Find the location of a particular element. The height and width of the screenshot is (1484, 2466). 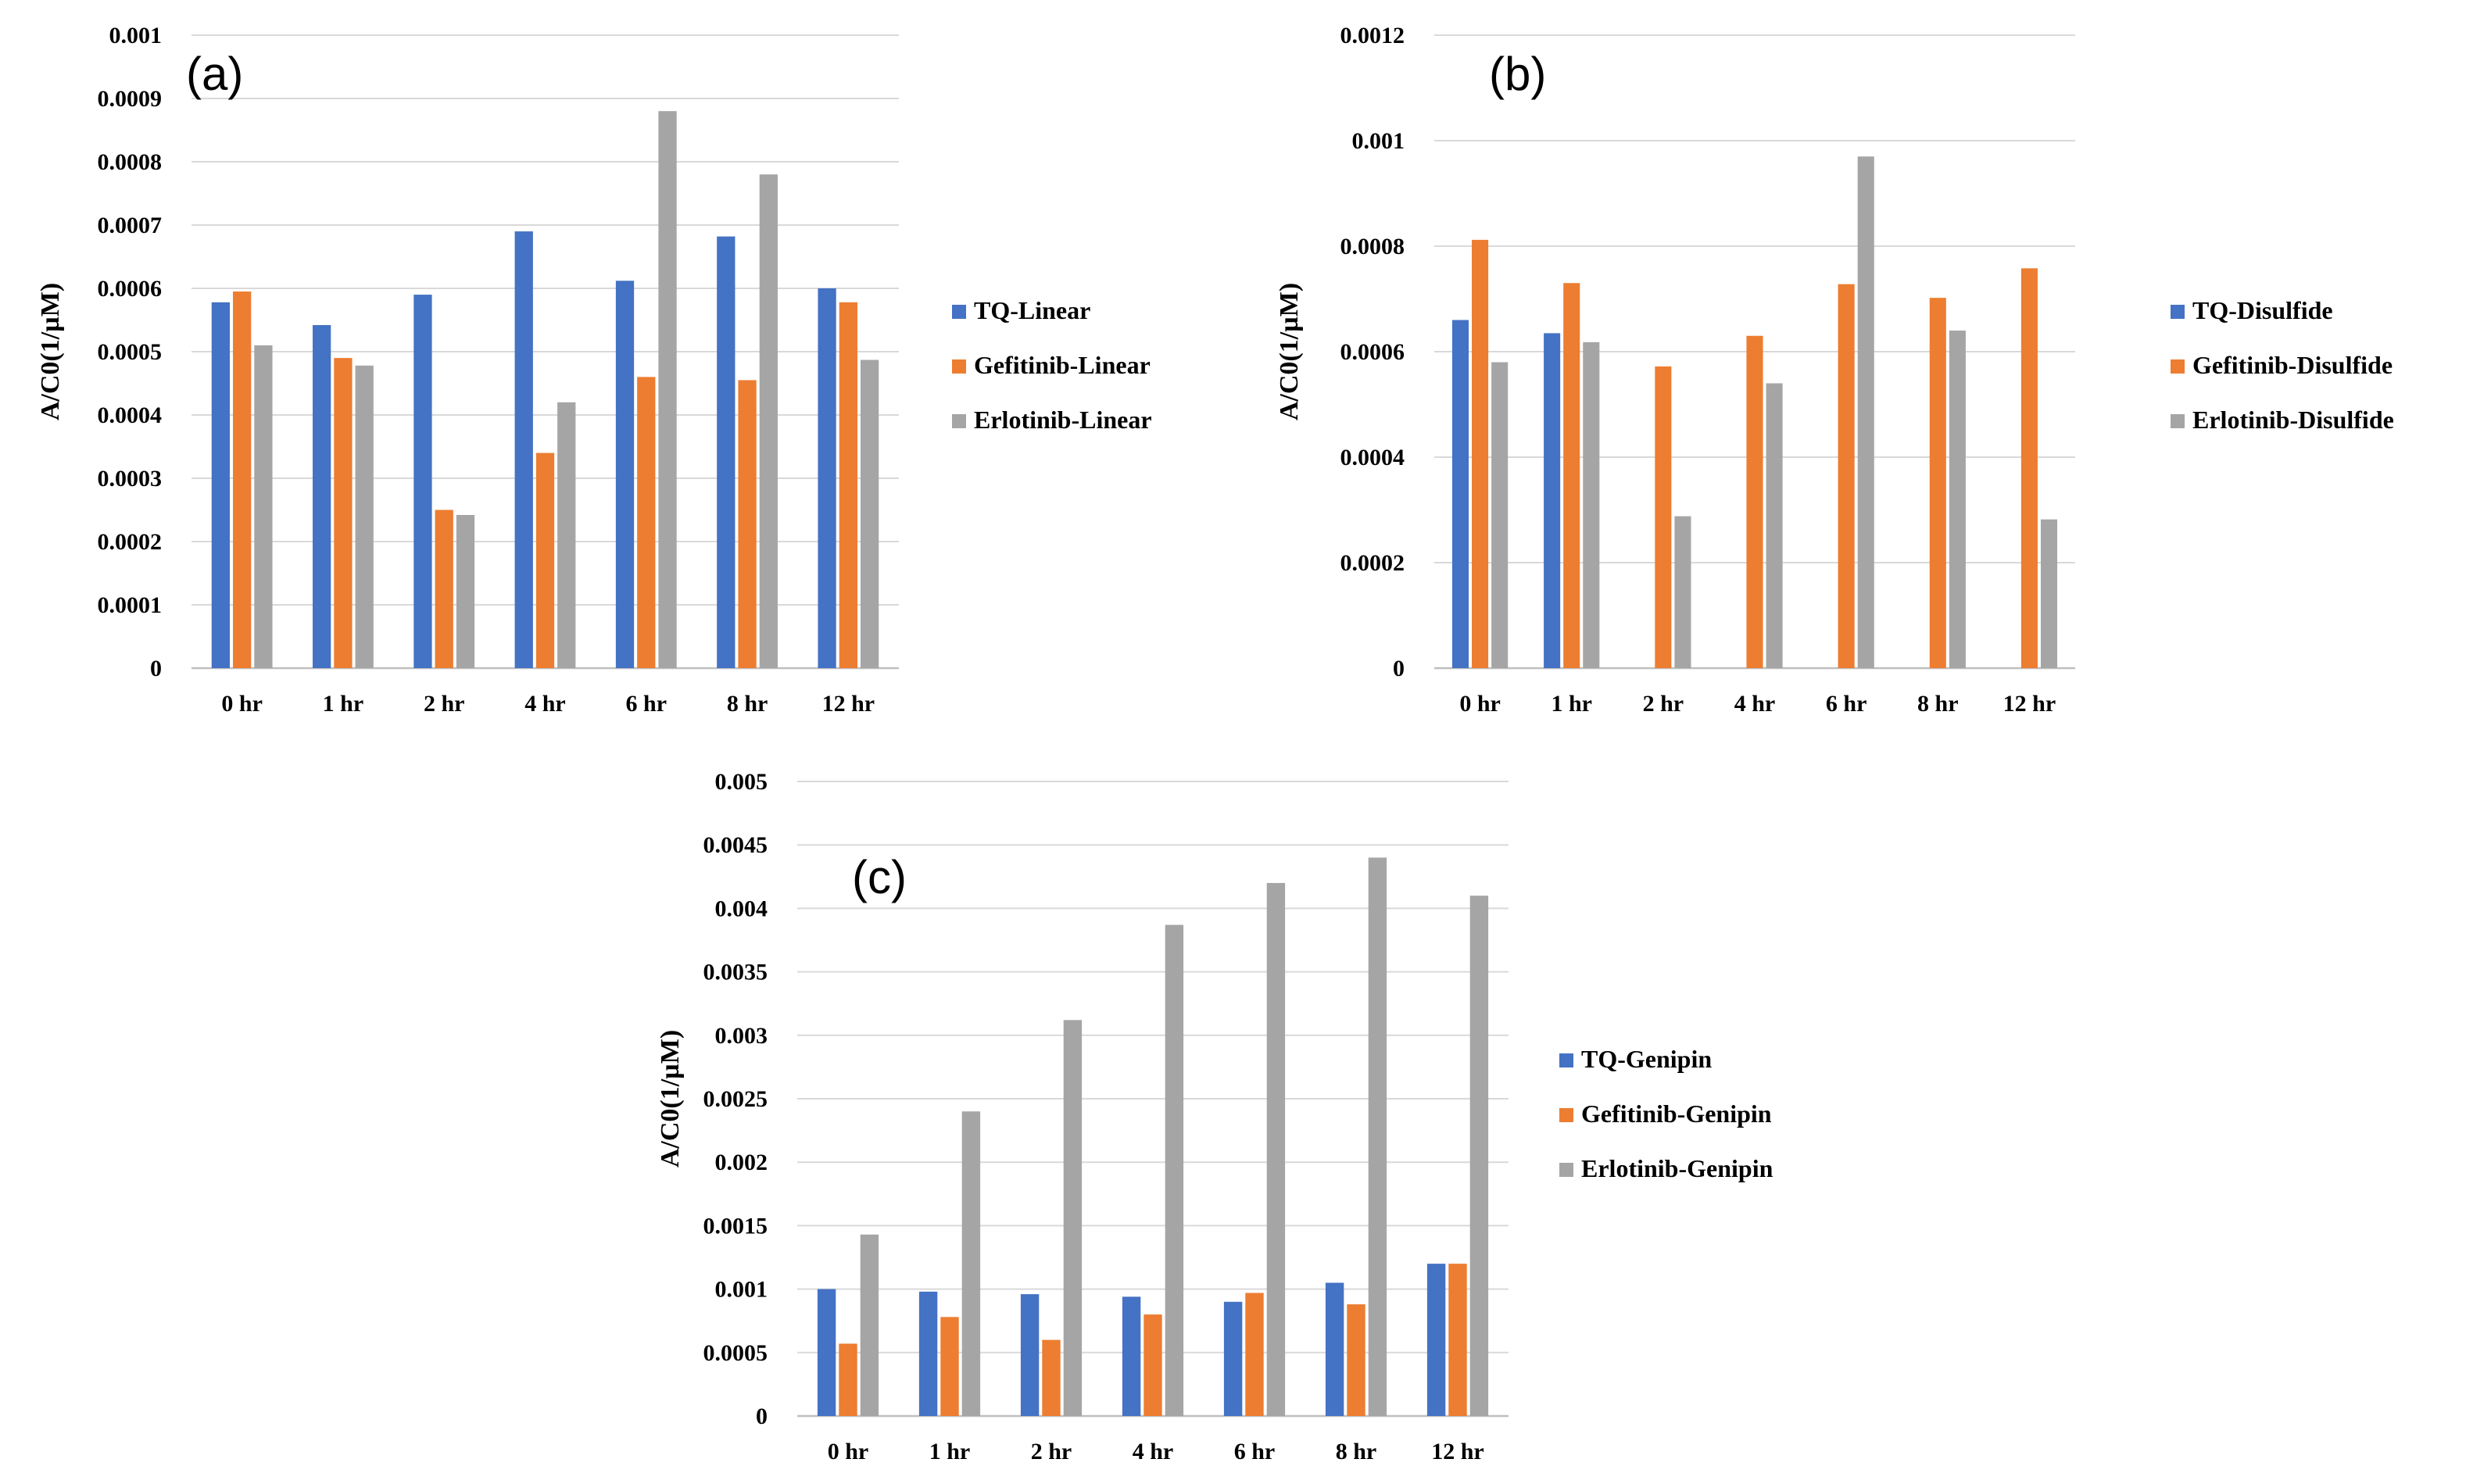

y-tick-label: 0.0035 is located at coordinates (735, 972).